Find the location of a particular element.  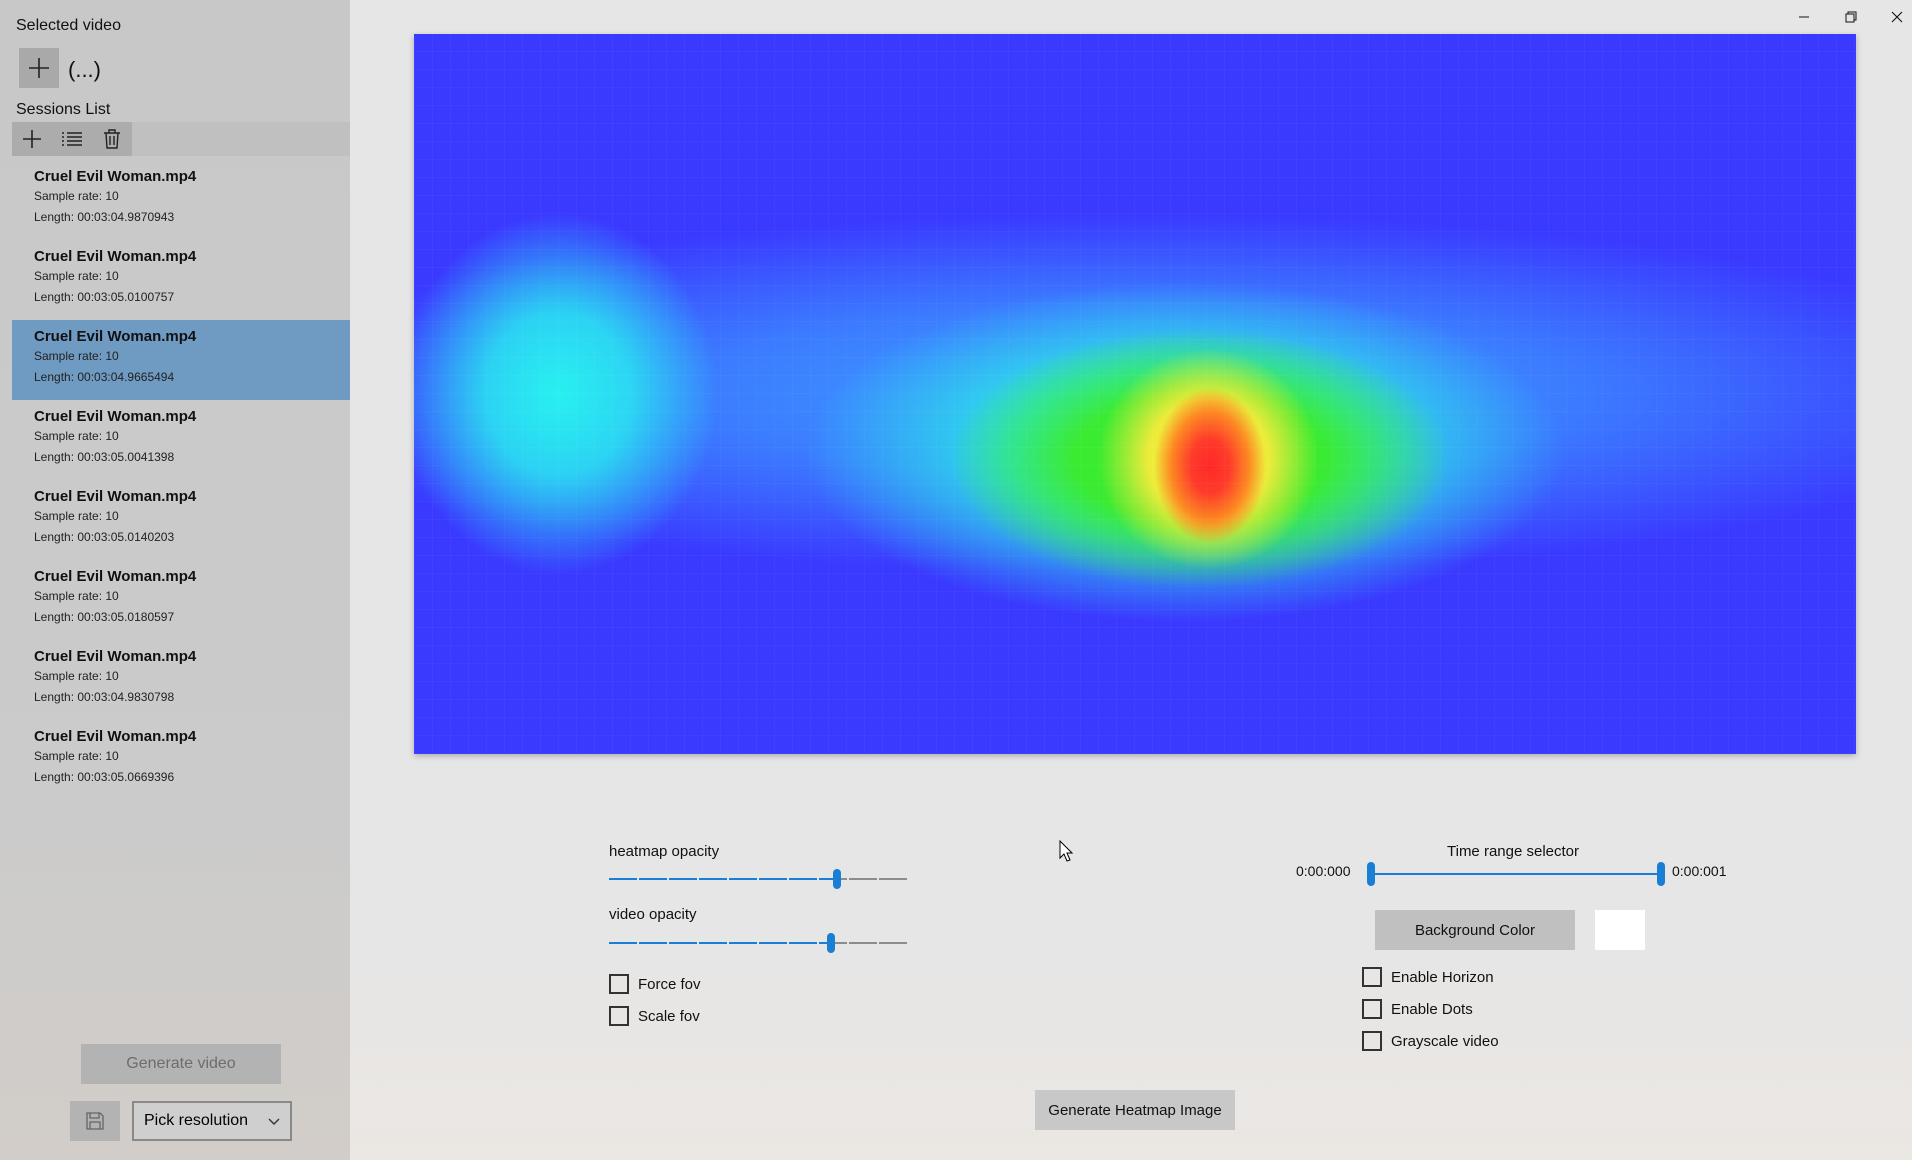

force-fov-checkbox: Force fov is located at coordinates (655, 984).